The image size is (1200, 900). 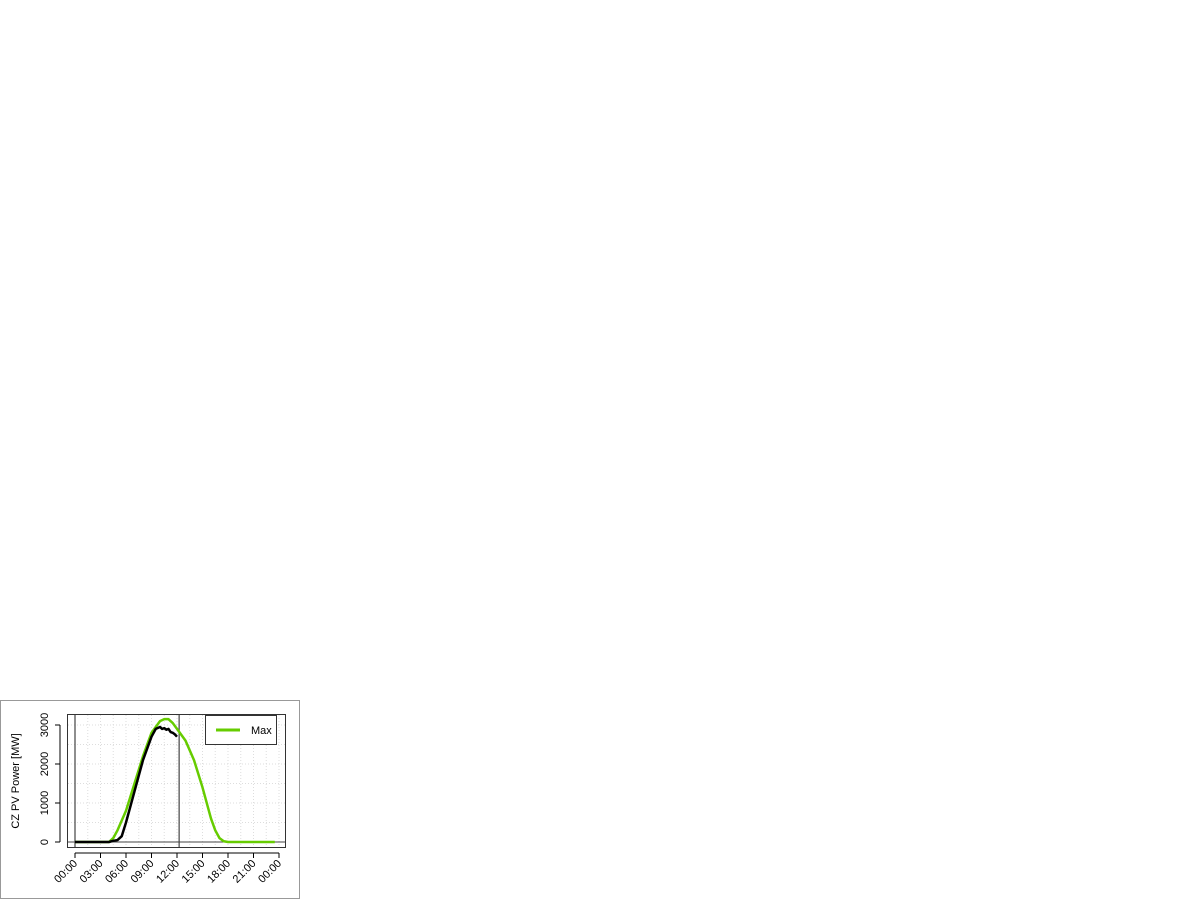 I want to click on y-tick-label: 0, so click(x=45, y=842).